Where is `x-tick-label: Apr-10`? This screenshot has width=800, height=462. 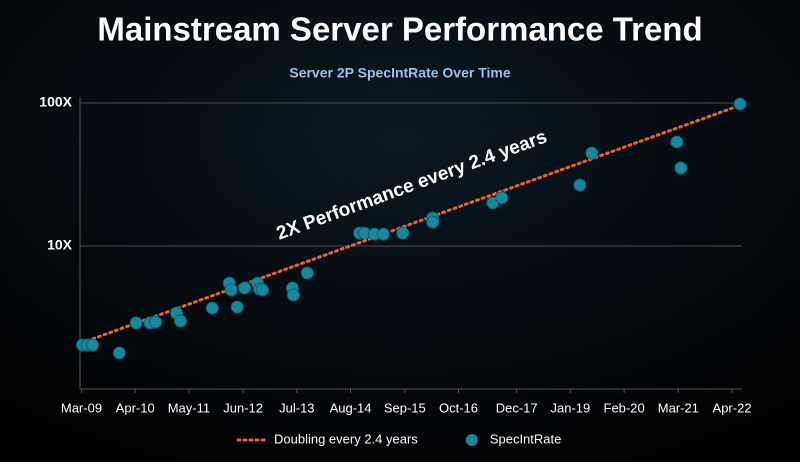 x-tick-label: Apr-10 is located at coordinates (135, 407).